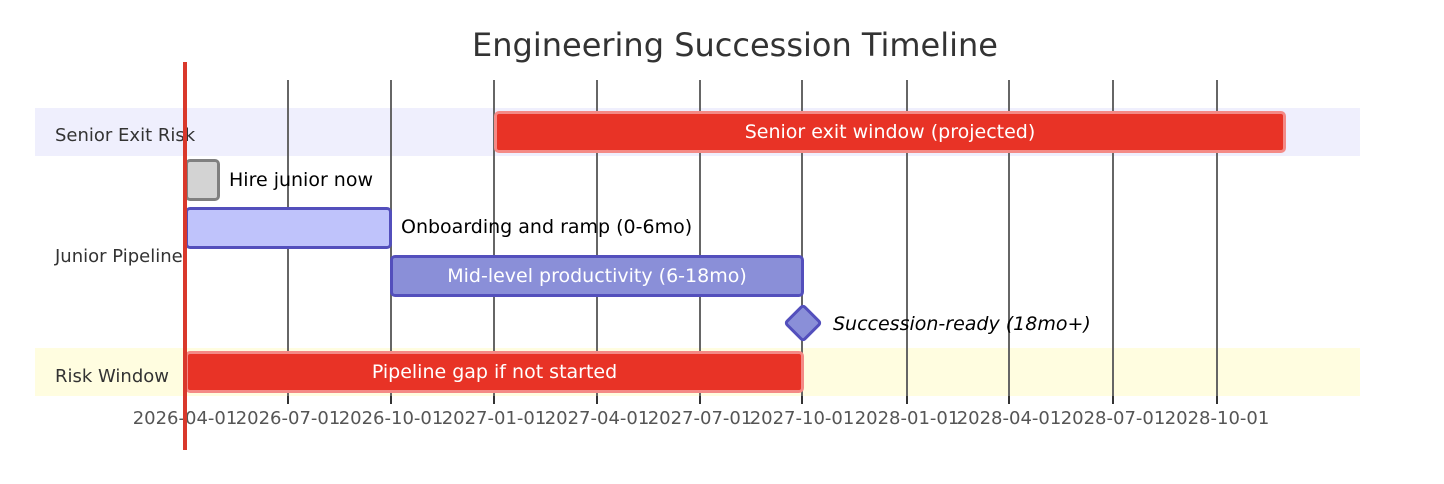 The width and height of the screenshot is (1444, 484). Describe the element at coordinates (597, 418) in the screenshot. I see `axis-tick-label: 2027-04-01` at that location.